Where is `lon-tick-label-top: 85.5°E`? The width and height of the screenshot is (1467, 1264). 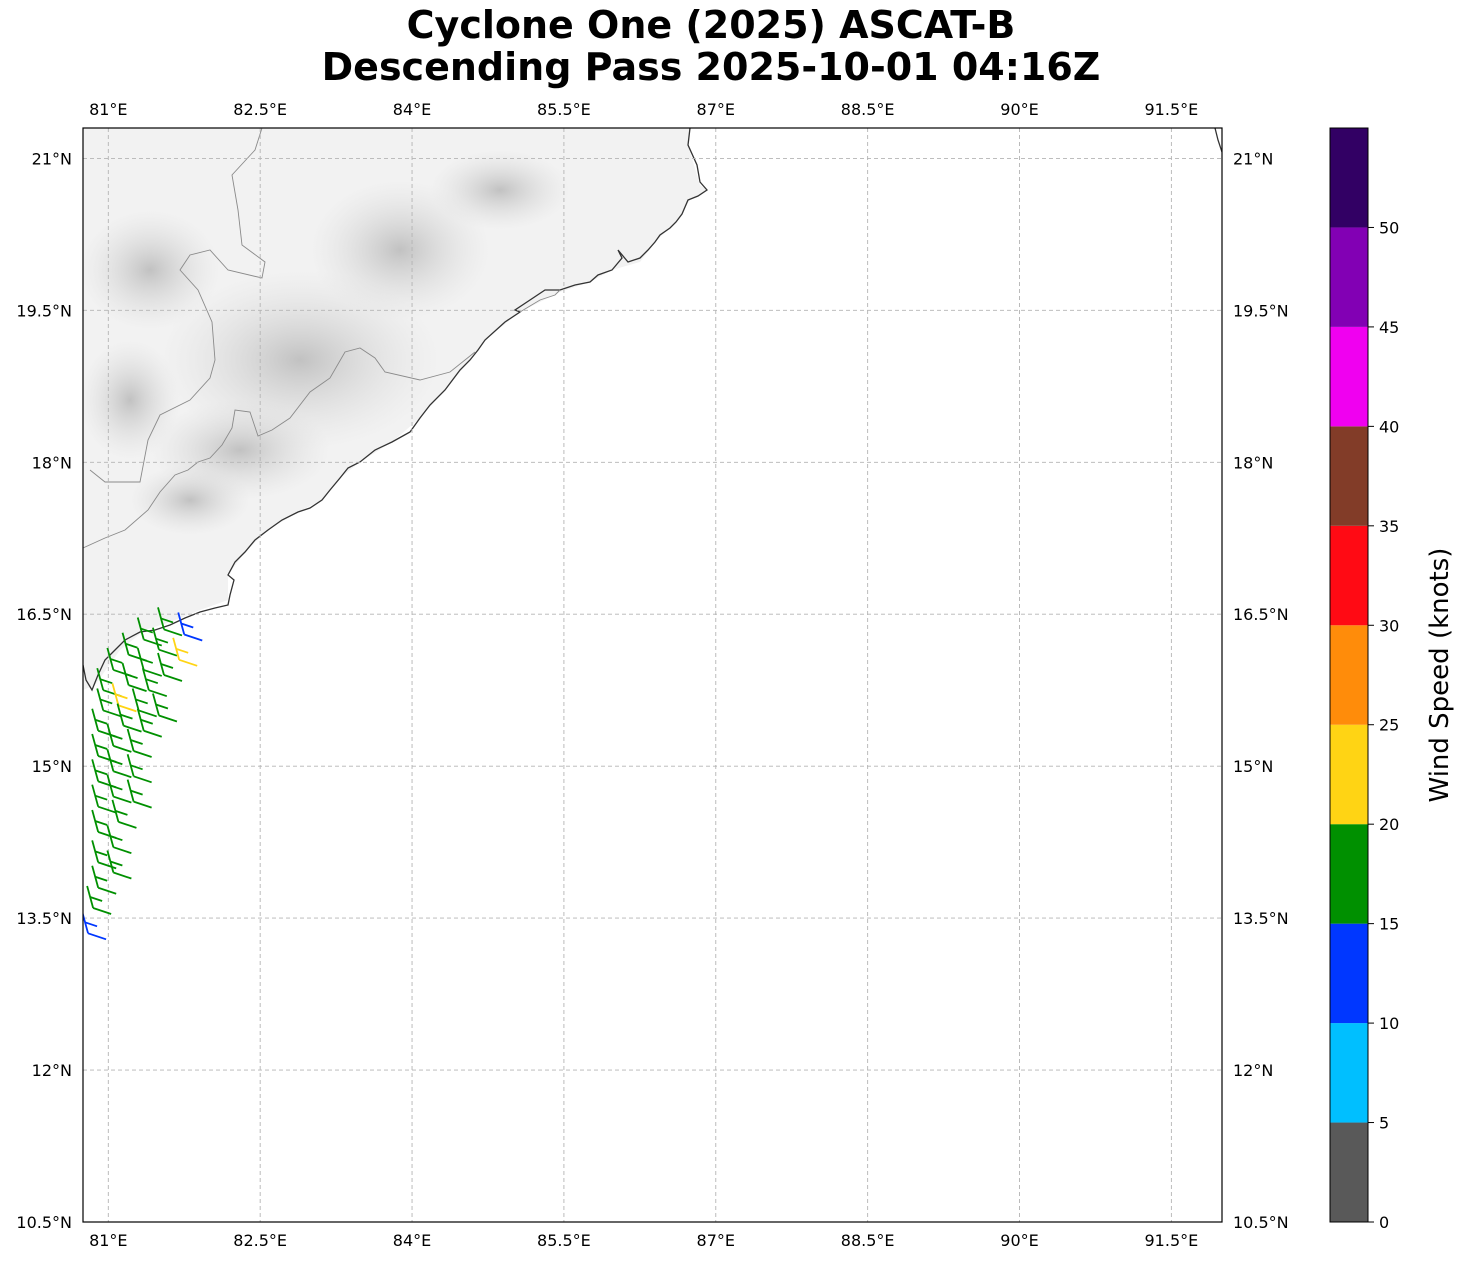
lon-tick-label-top: 85.5°E is located at coordinates (564, 109).